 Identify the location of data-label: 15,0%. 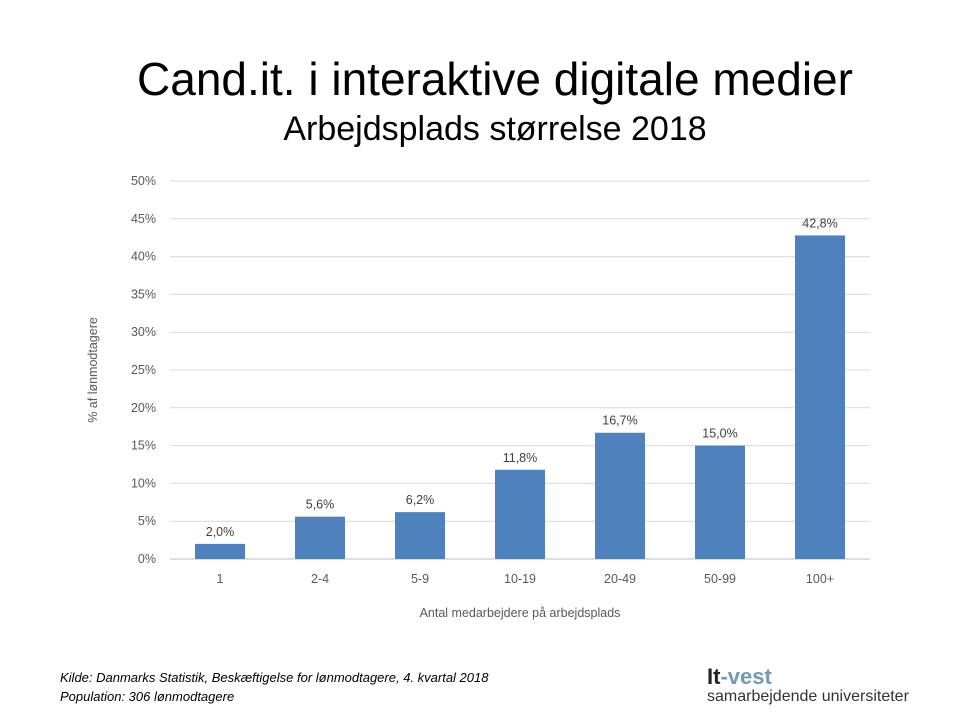
(719, 434).